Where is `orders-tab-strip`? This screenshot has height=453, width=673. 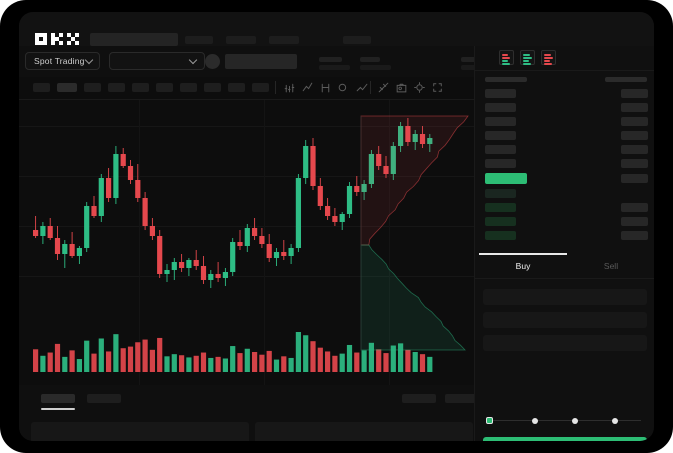
orders-tab-strip is located at coordinates (249, 413).